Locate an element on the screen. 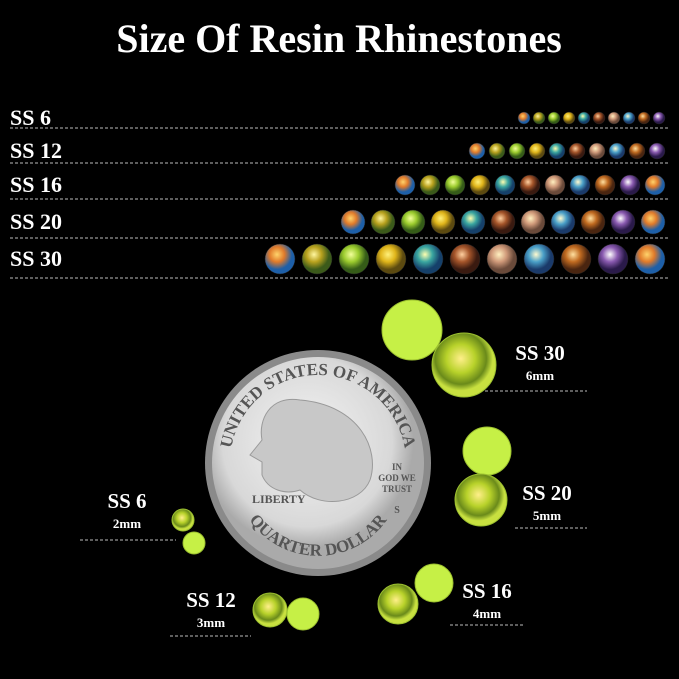 Image resolution: width=679 pixels, height=679 pixels. profile is located at coordinates (311, 450).